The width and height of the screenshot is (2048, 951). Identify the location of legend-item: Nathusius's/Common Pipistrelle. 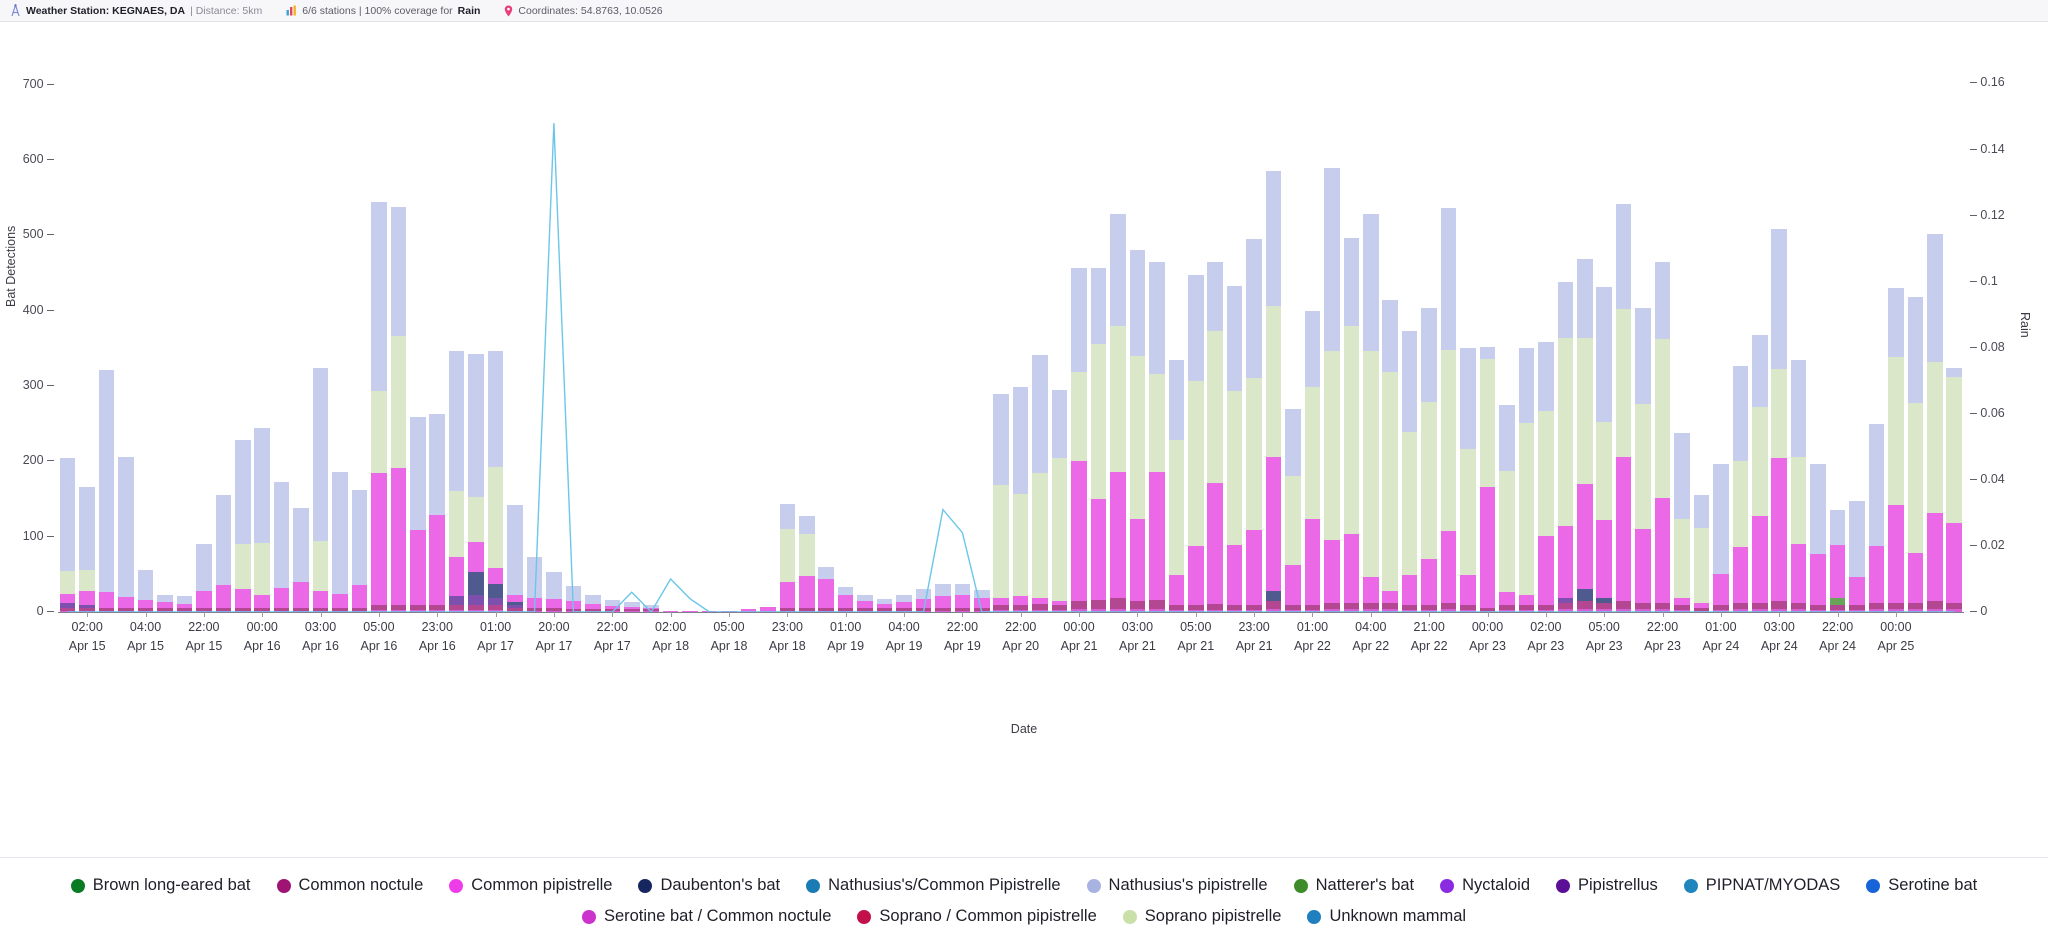
(933, 885).